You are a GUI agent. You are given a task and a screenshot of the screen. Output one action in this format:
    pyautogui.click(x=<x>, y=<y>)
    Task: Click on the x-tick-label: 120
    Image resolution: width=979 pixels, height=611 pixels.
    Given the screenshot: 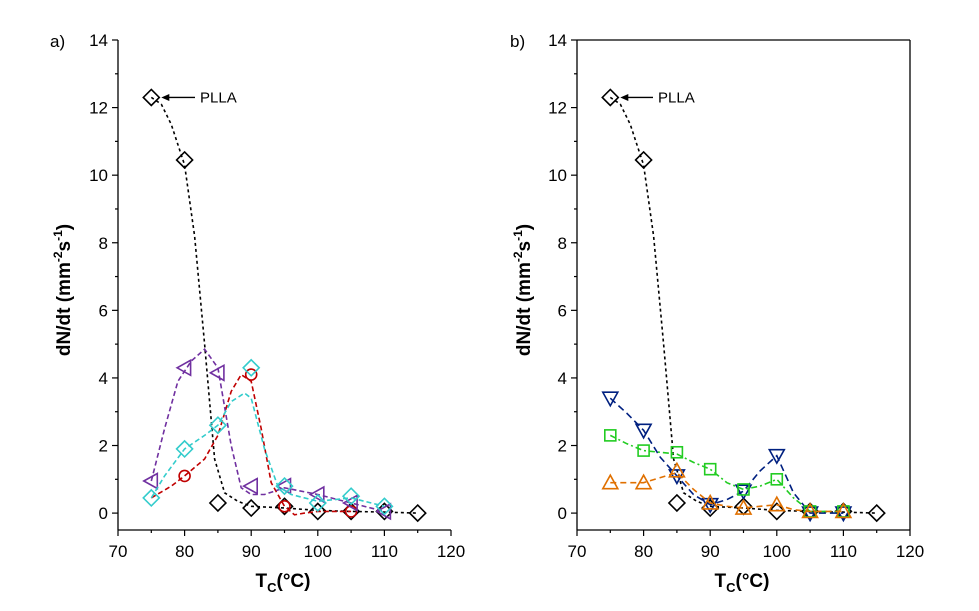 What is the action you would take?
    pyautogui.click(x=451, y=551)
    